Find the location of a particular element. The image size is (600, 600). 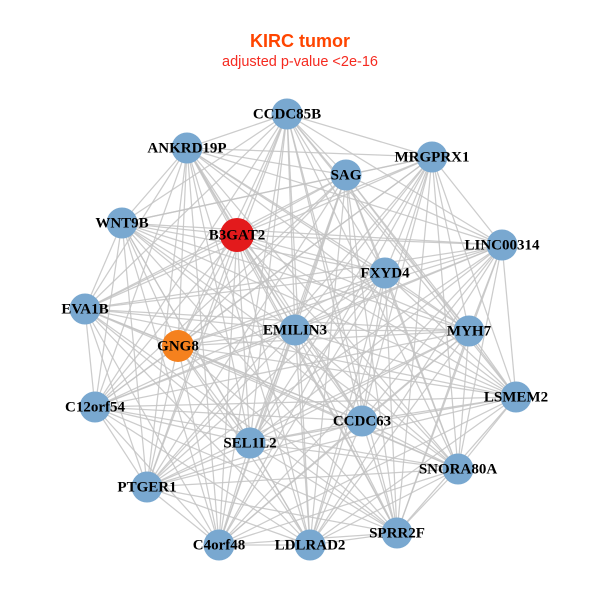

edge-FXYD4-CCDC63 is located at coordinates (373, 347).